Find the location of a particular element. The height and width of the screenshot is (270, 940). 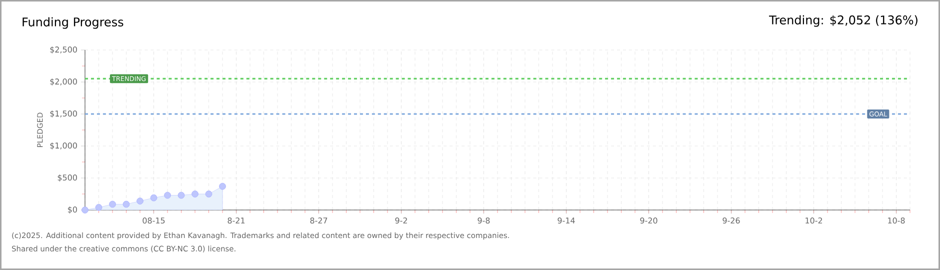

text: Trending: $2,052 (136%) is located at coordinates (843, 21).